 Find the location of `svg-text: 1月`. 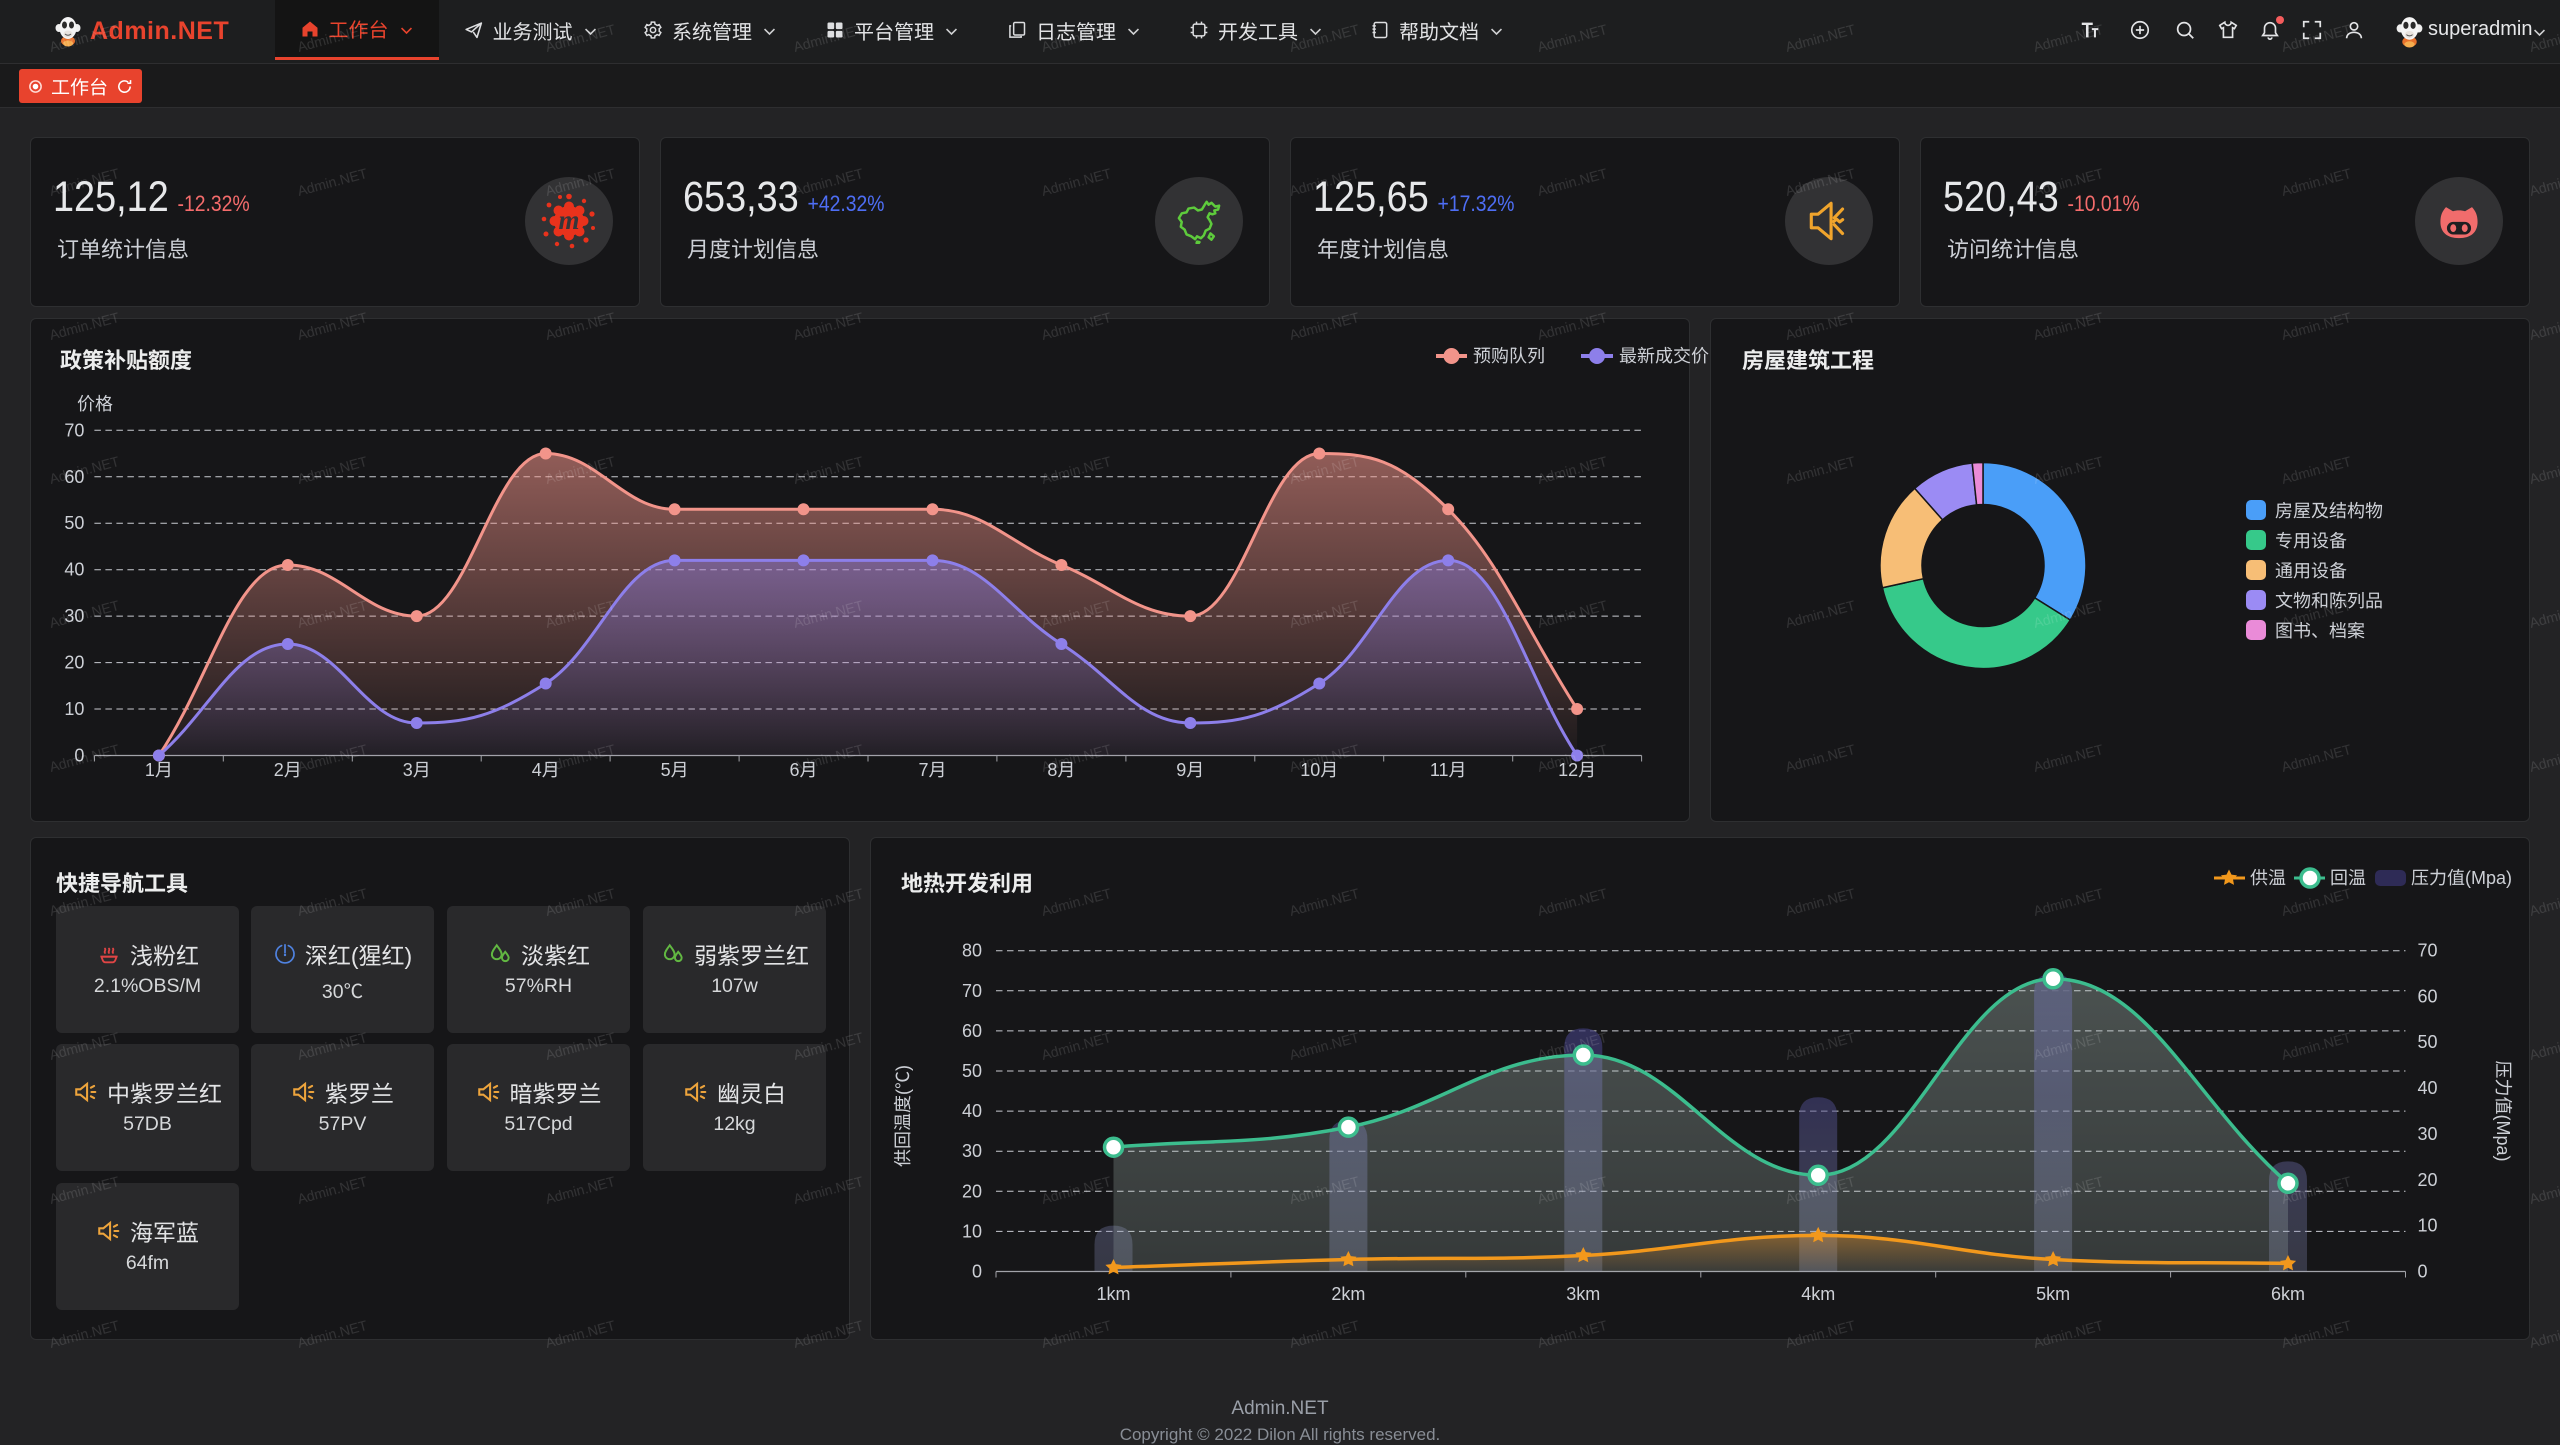

svg-text: 1月 is located at coordinates (159, 770).